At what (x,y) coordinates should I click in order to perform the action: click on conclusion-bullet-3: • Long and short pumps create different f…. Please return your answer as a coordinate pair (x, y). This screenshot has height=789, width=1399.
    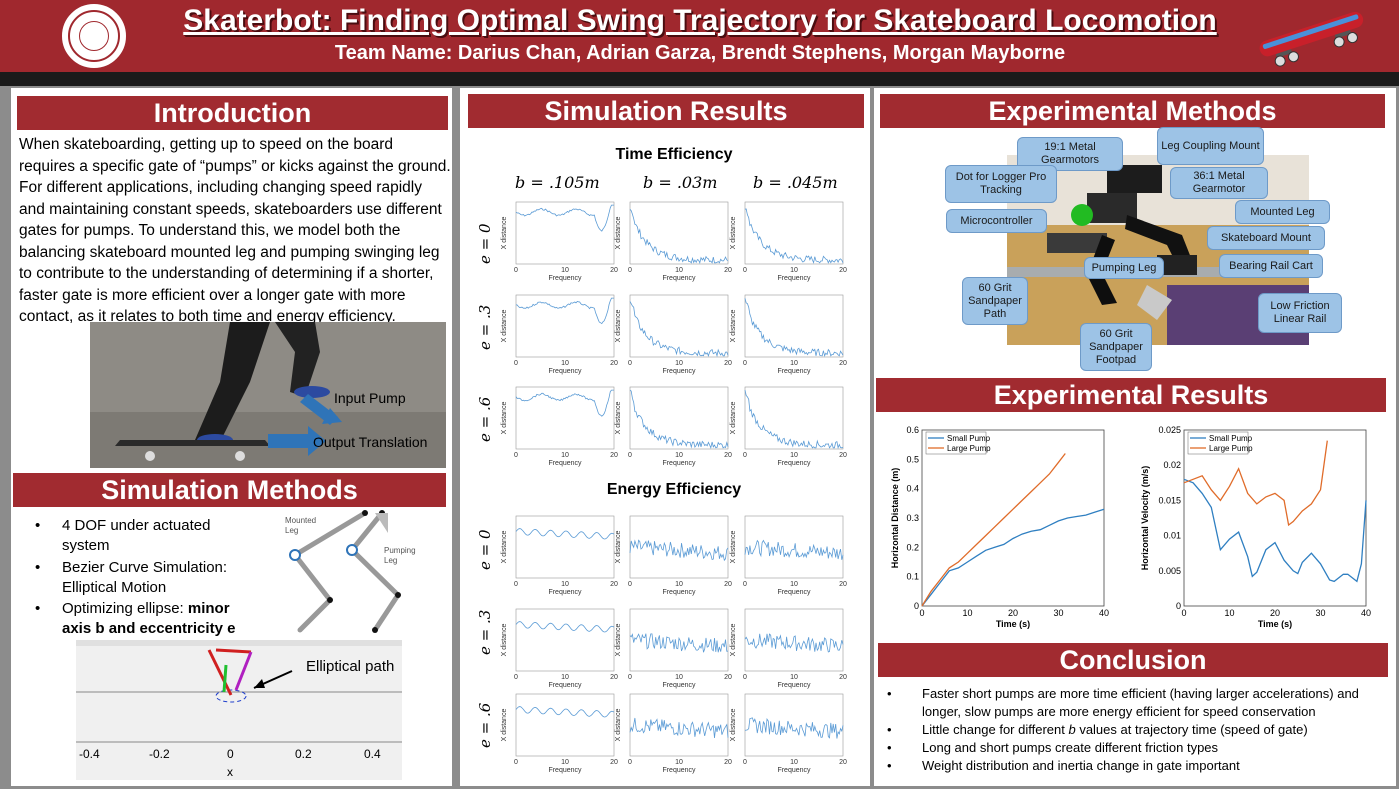
    Looking at the image, I should click on (1137, 748).